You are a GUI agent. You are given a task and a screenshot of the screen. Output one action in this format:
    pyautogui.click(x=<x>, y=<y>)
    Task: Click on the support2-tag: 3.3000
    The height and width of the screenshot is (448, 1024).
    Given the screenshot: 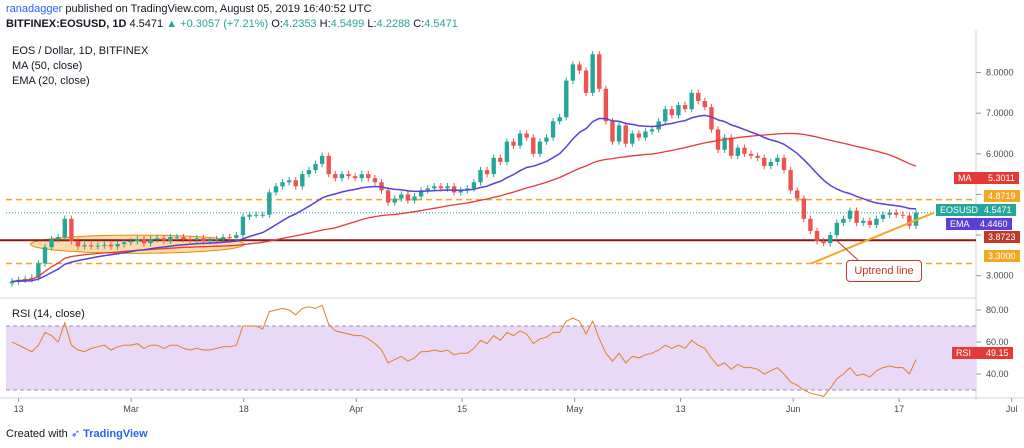 What is the action you would take?
    pyautogui.click(x=1002, y=256)
    